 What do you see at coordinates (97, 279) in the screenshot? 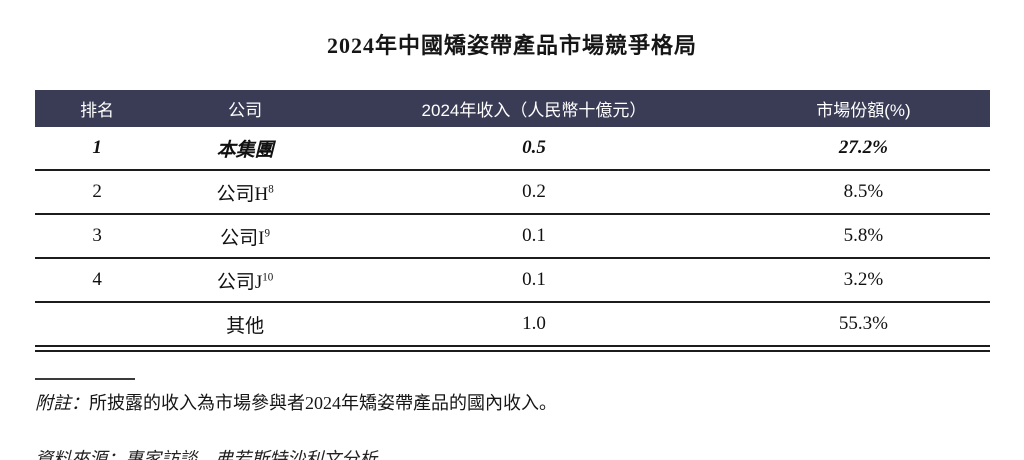
I see `rank-cell: 4` at bounding box center [97, 279].